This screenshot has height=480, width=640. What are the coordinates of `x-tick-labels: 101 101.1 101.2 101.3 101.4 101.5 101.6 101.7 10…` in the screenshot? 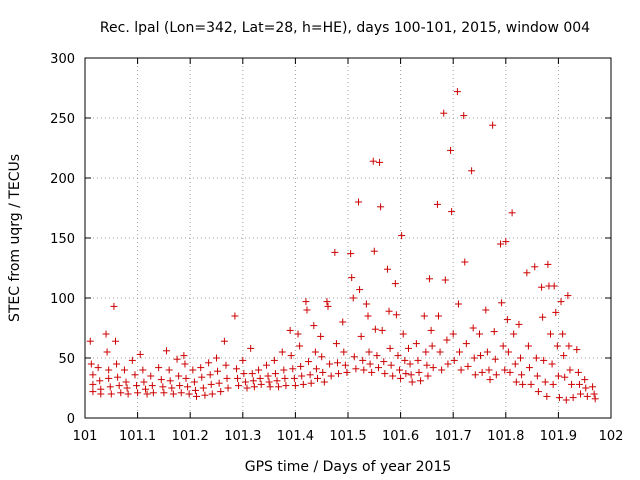 It's located at (348, 436).